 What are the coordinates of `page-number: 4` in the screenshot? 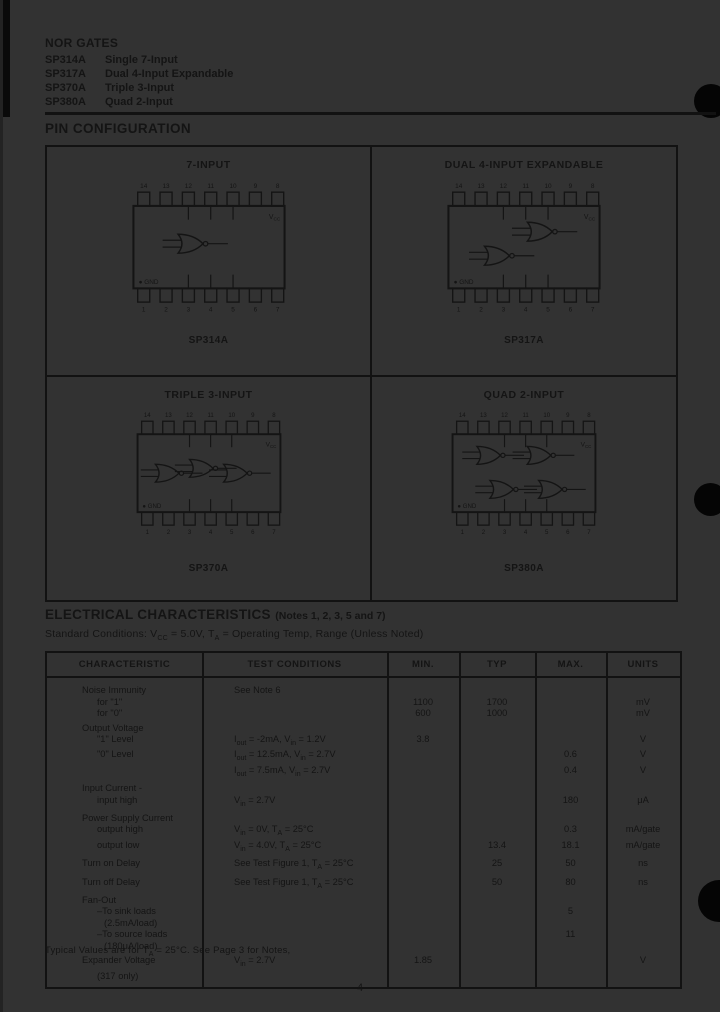 It's located at (360, 988).